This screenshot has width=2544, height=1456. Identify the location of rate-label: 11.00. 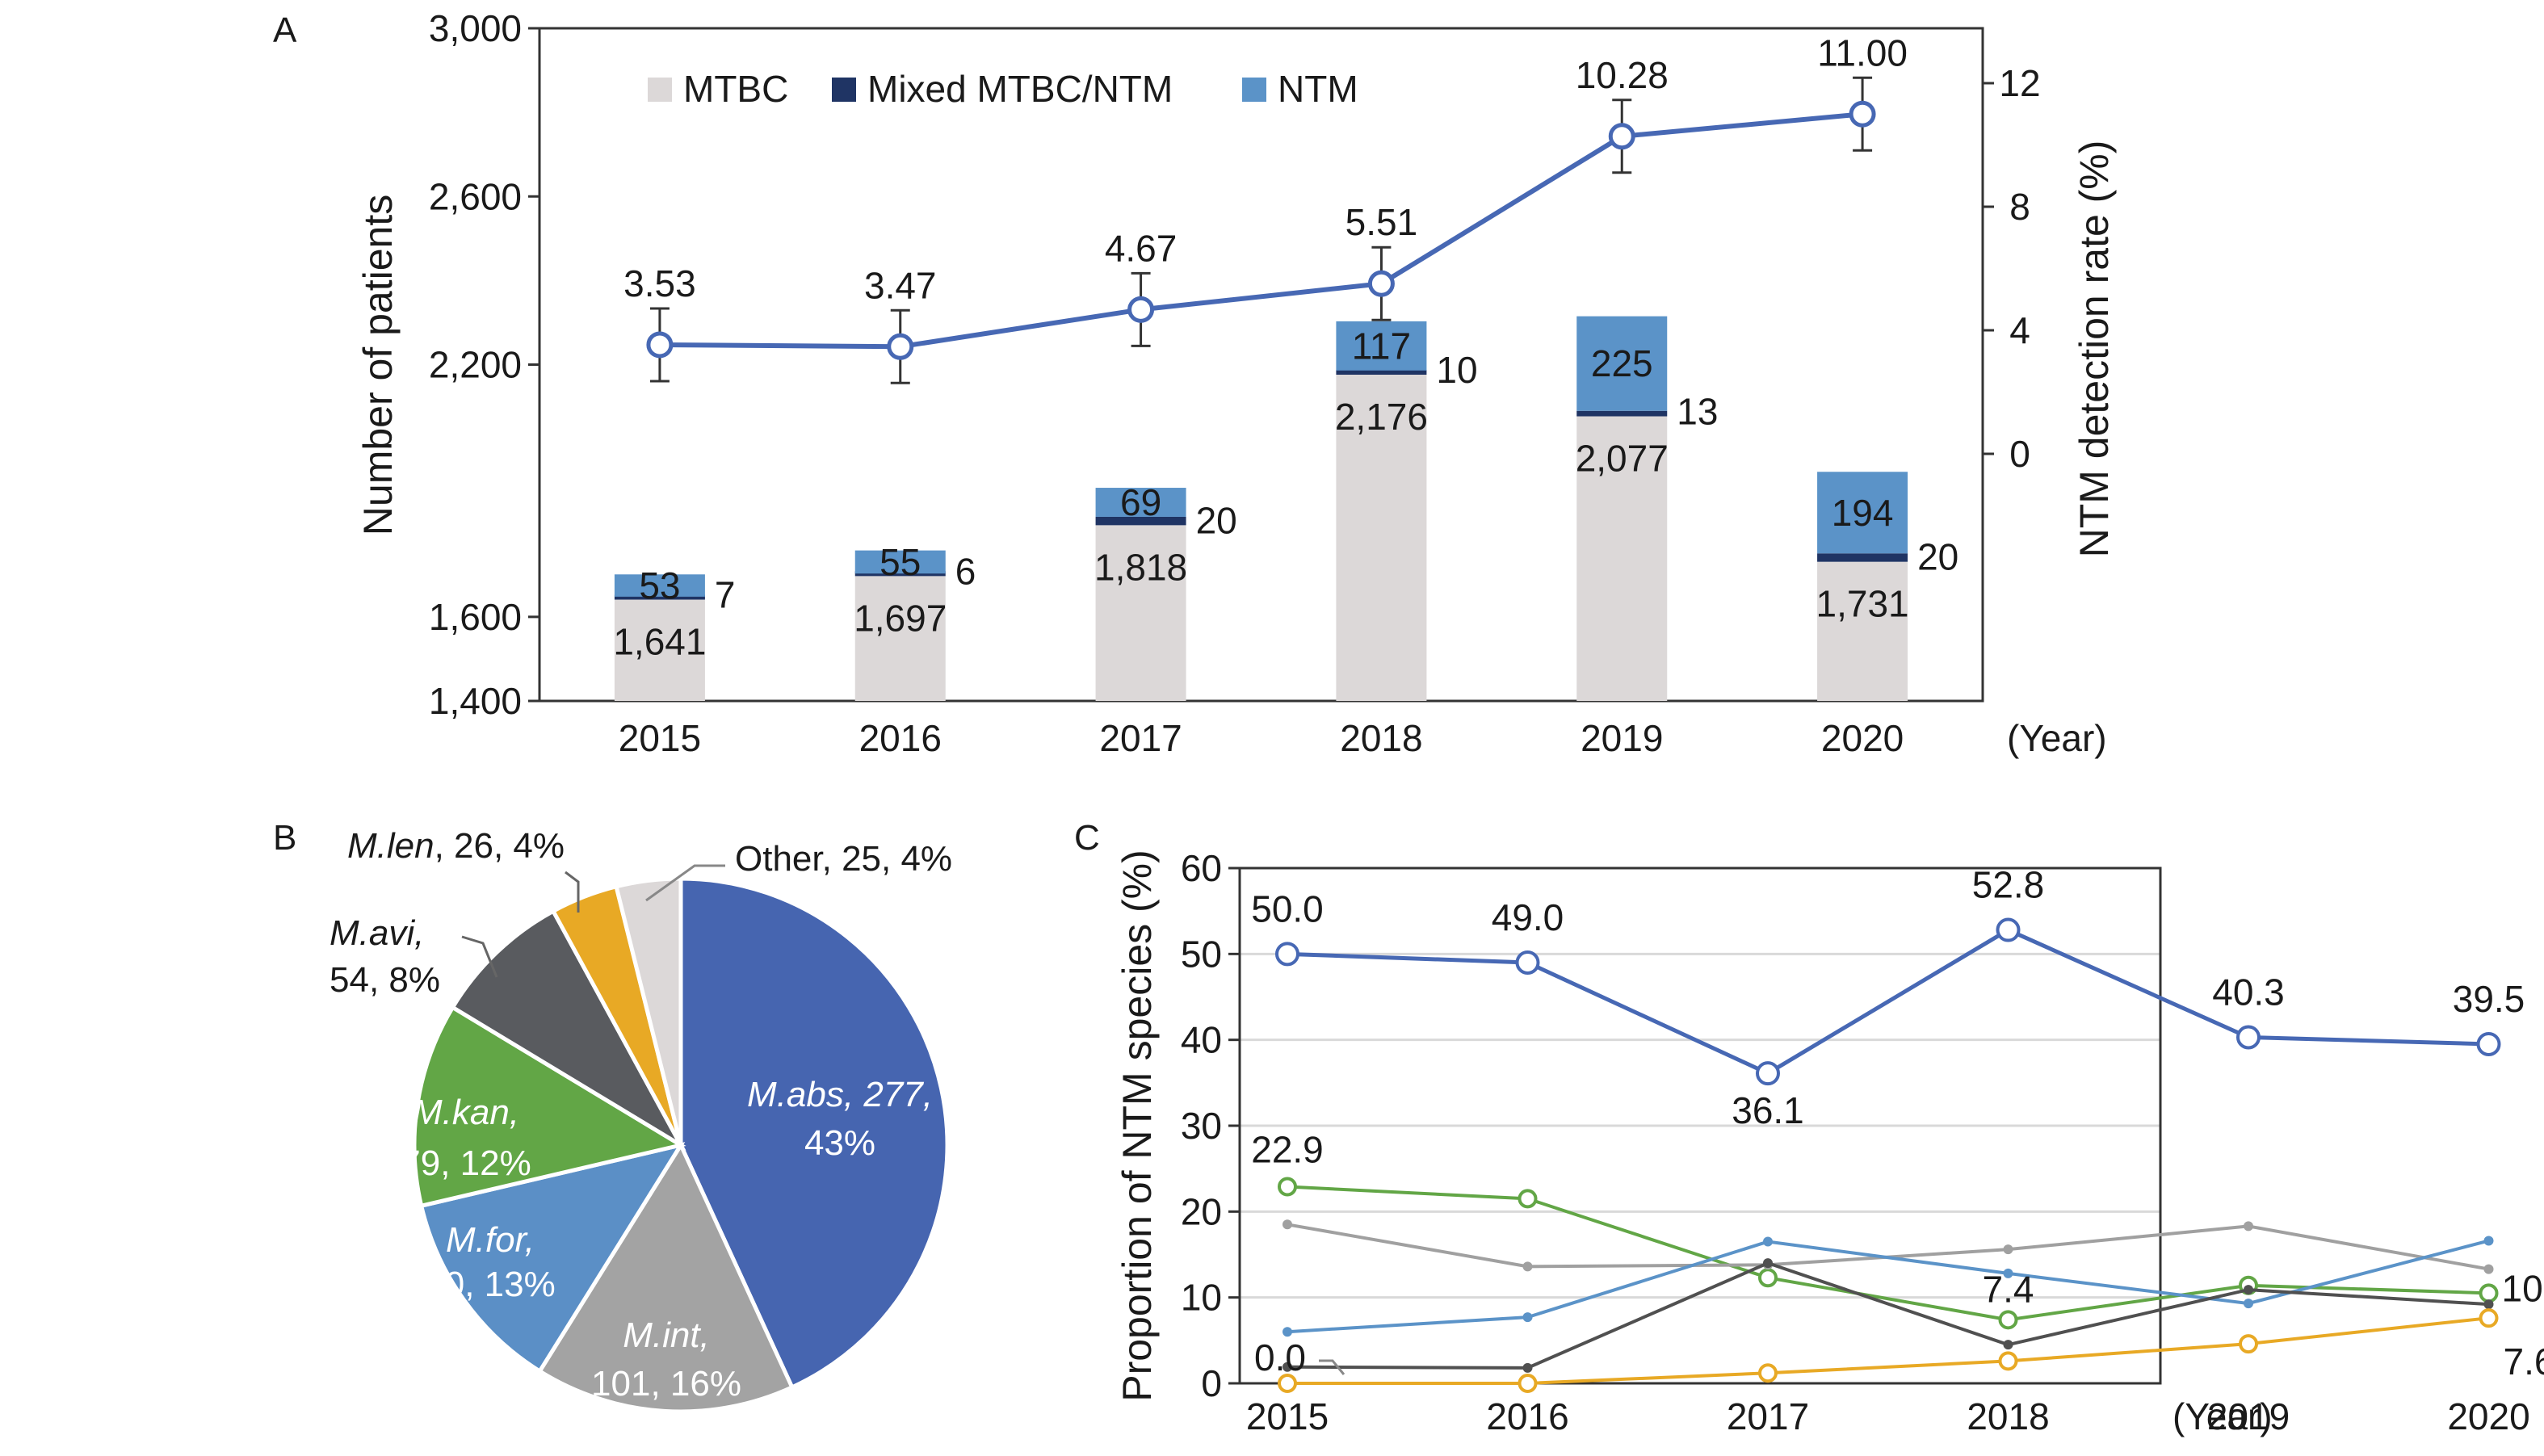
(1862, 52).